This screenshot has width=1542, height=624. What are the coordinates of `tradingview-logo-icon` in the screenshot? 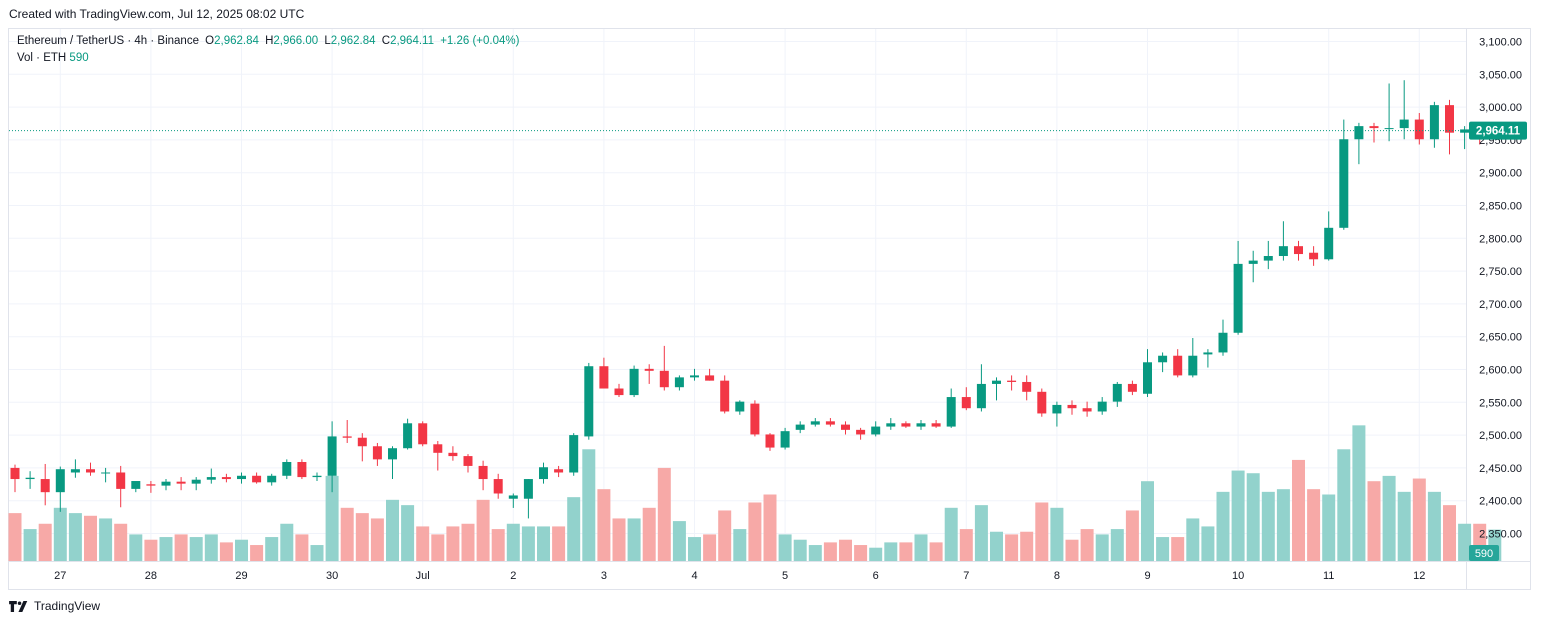 It's located at (19, 606).